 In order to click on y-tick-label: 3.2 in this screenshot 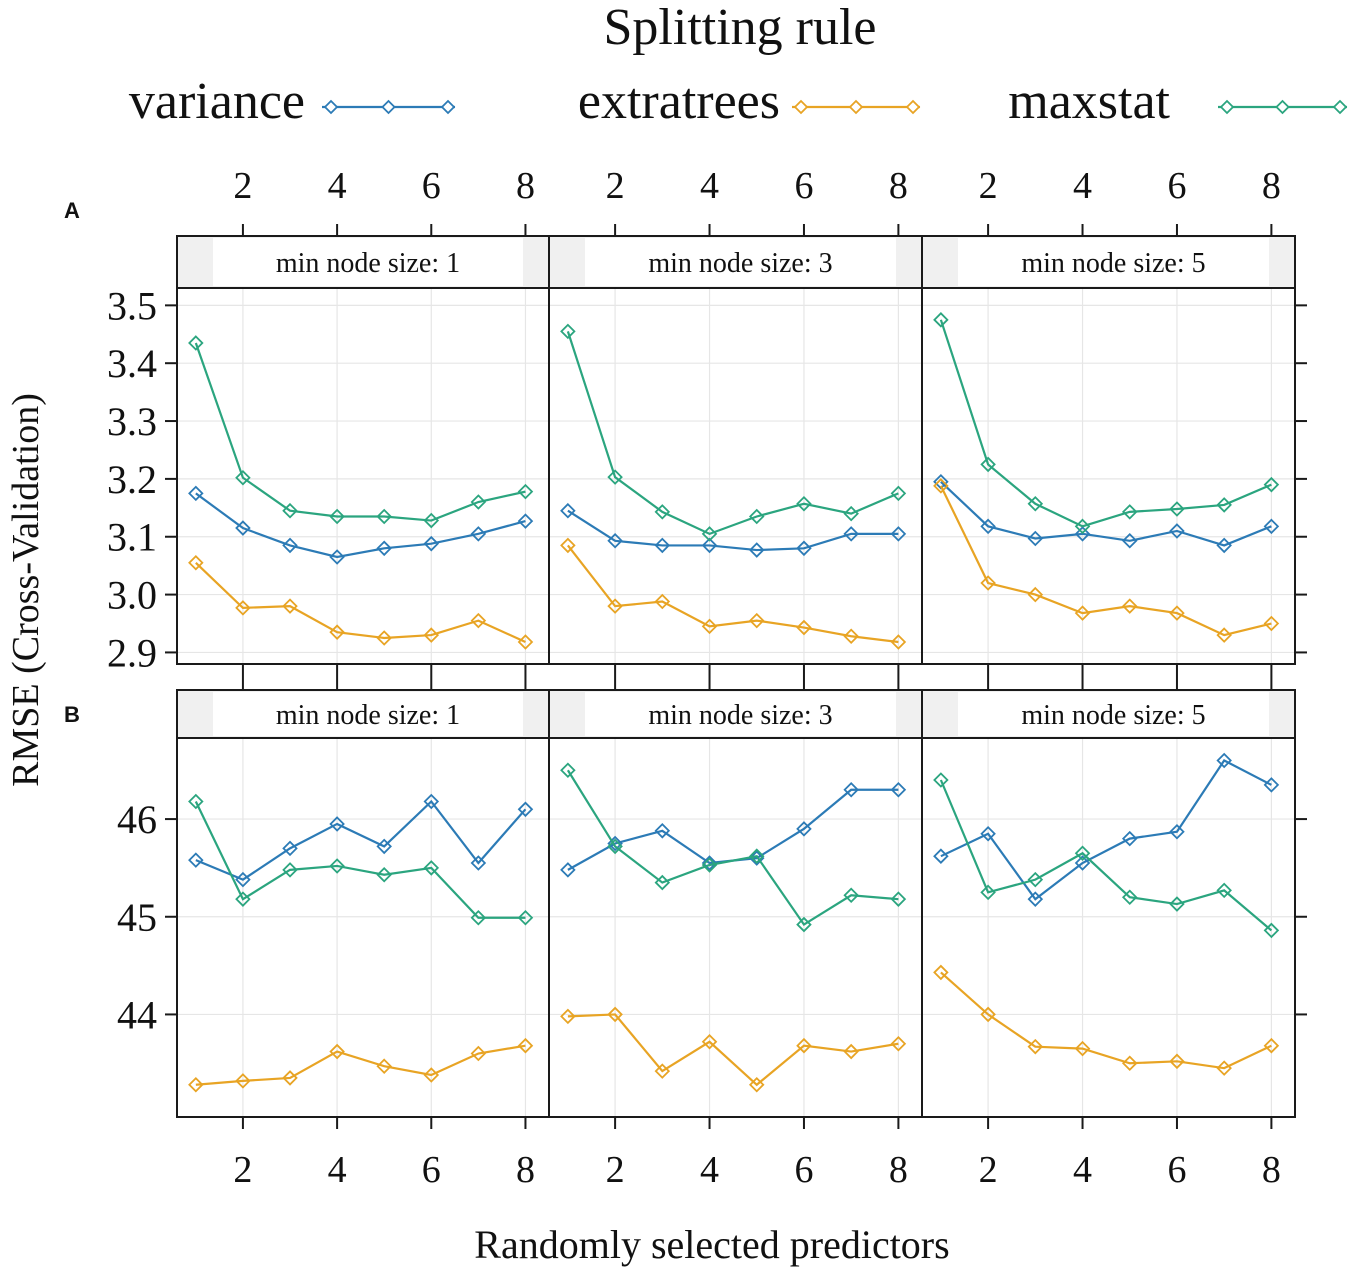, I will do `click(132, 479)`.